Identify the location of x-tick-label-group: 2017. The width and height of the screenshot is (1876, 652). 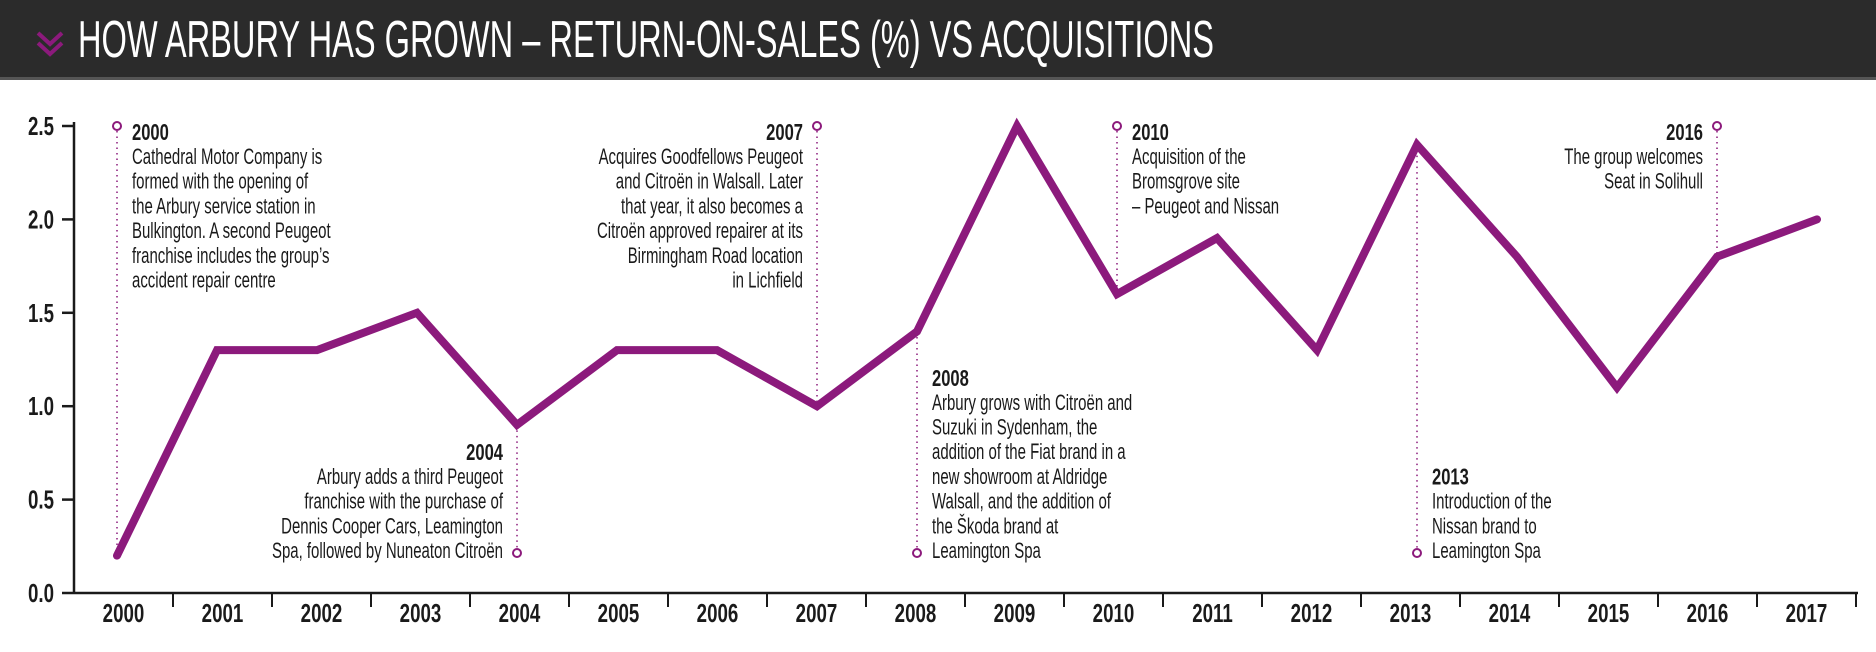
(1807, 613).